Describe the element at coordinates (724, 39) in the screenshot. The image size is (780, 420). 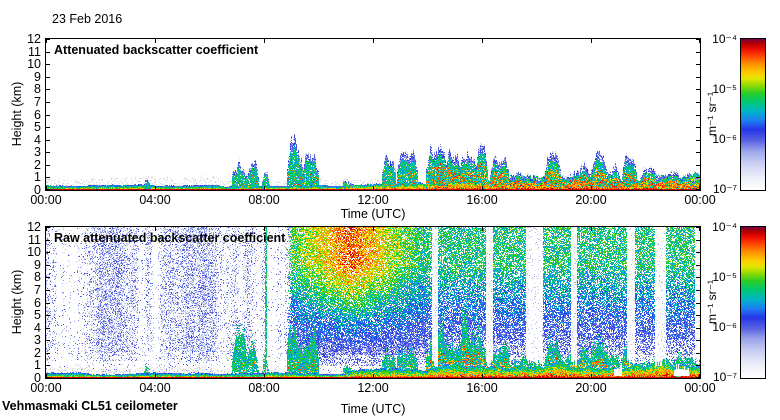
I see `colorbar-tick-label: 10⁻⁴` at that location.